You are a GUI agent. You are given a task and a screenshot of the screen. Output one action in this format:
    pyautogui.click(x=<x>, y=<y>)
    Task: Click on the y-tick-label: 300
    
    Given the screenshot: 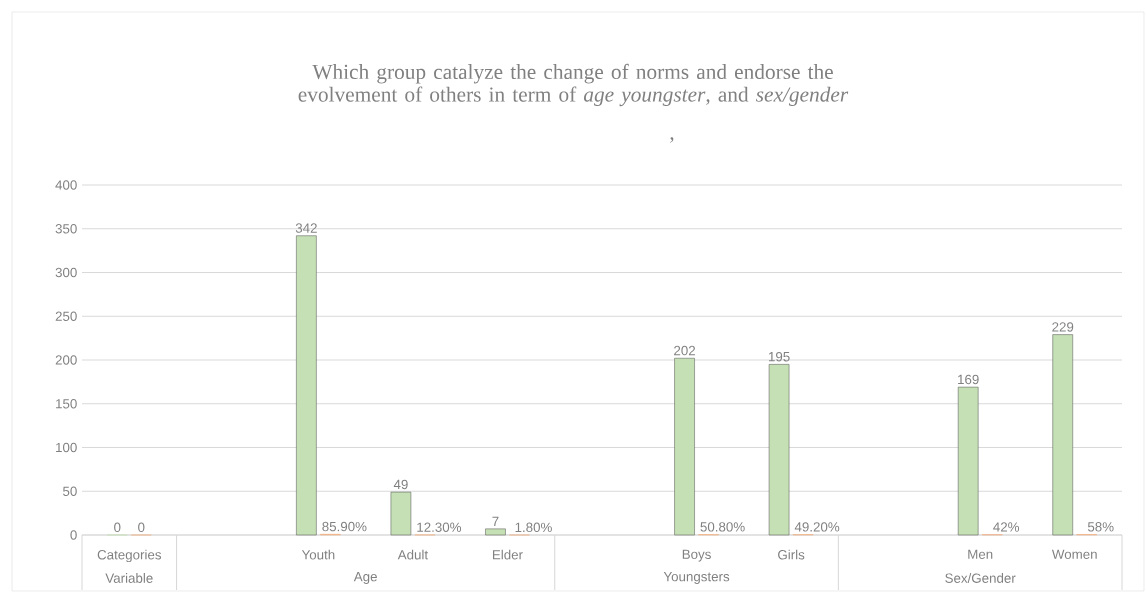 What is the action you would take?
    pyautogui.click(x=66, y=272)
    